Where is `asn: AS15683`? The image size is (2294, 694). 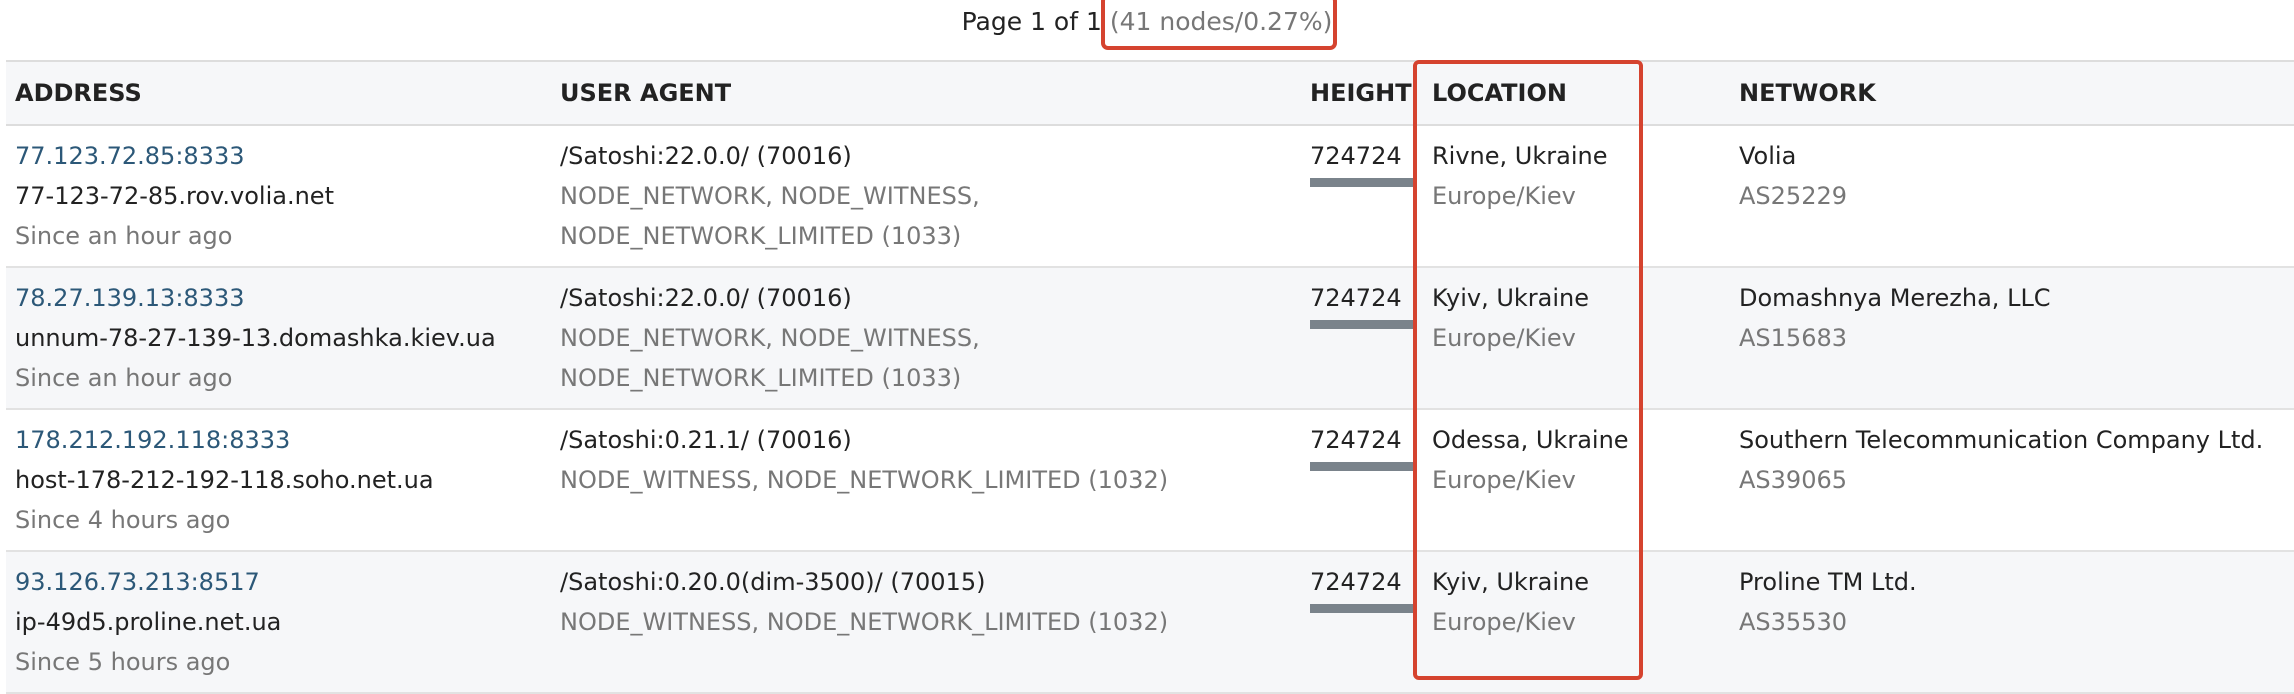 asn: AS15683 is located at coordinates (1793, 338).